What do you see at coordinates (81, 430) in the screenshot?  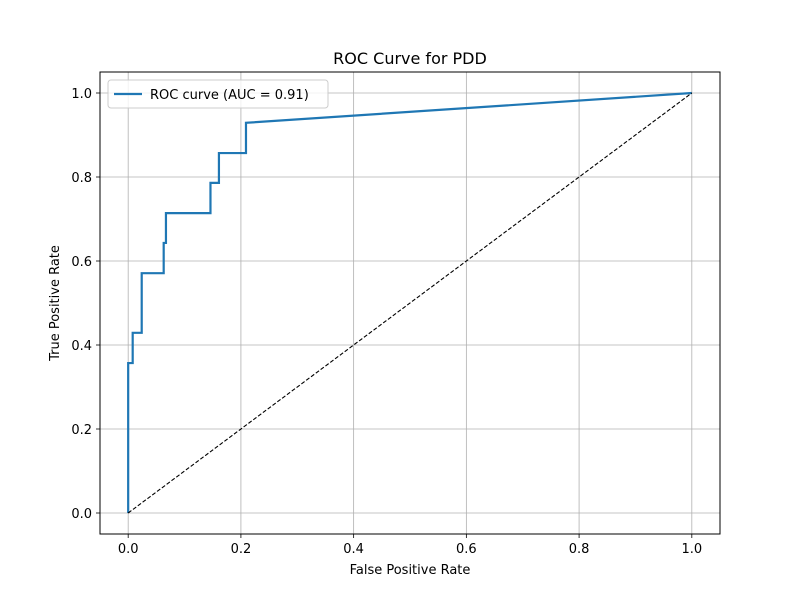 I see `y-tick-label: 0.2` at bounding box center [81, 430].